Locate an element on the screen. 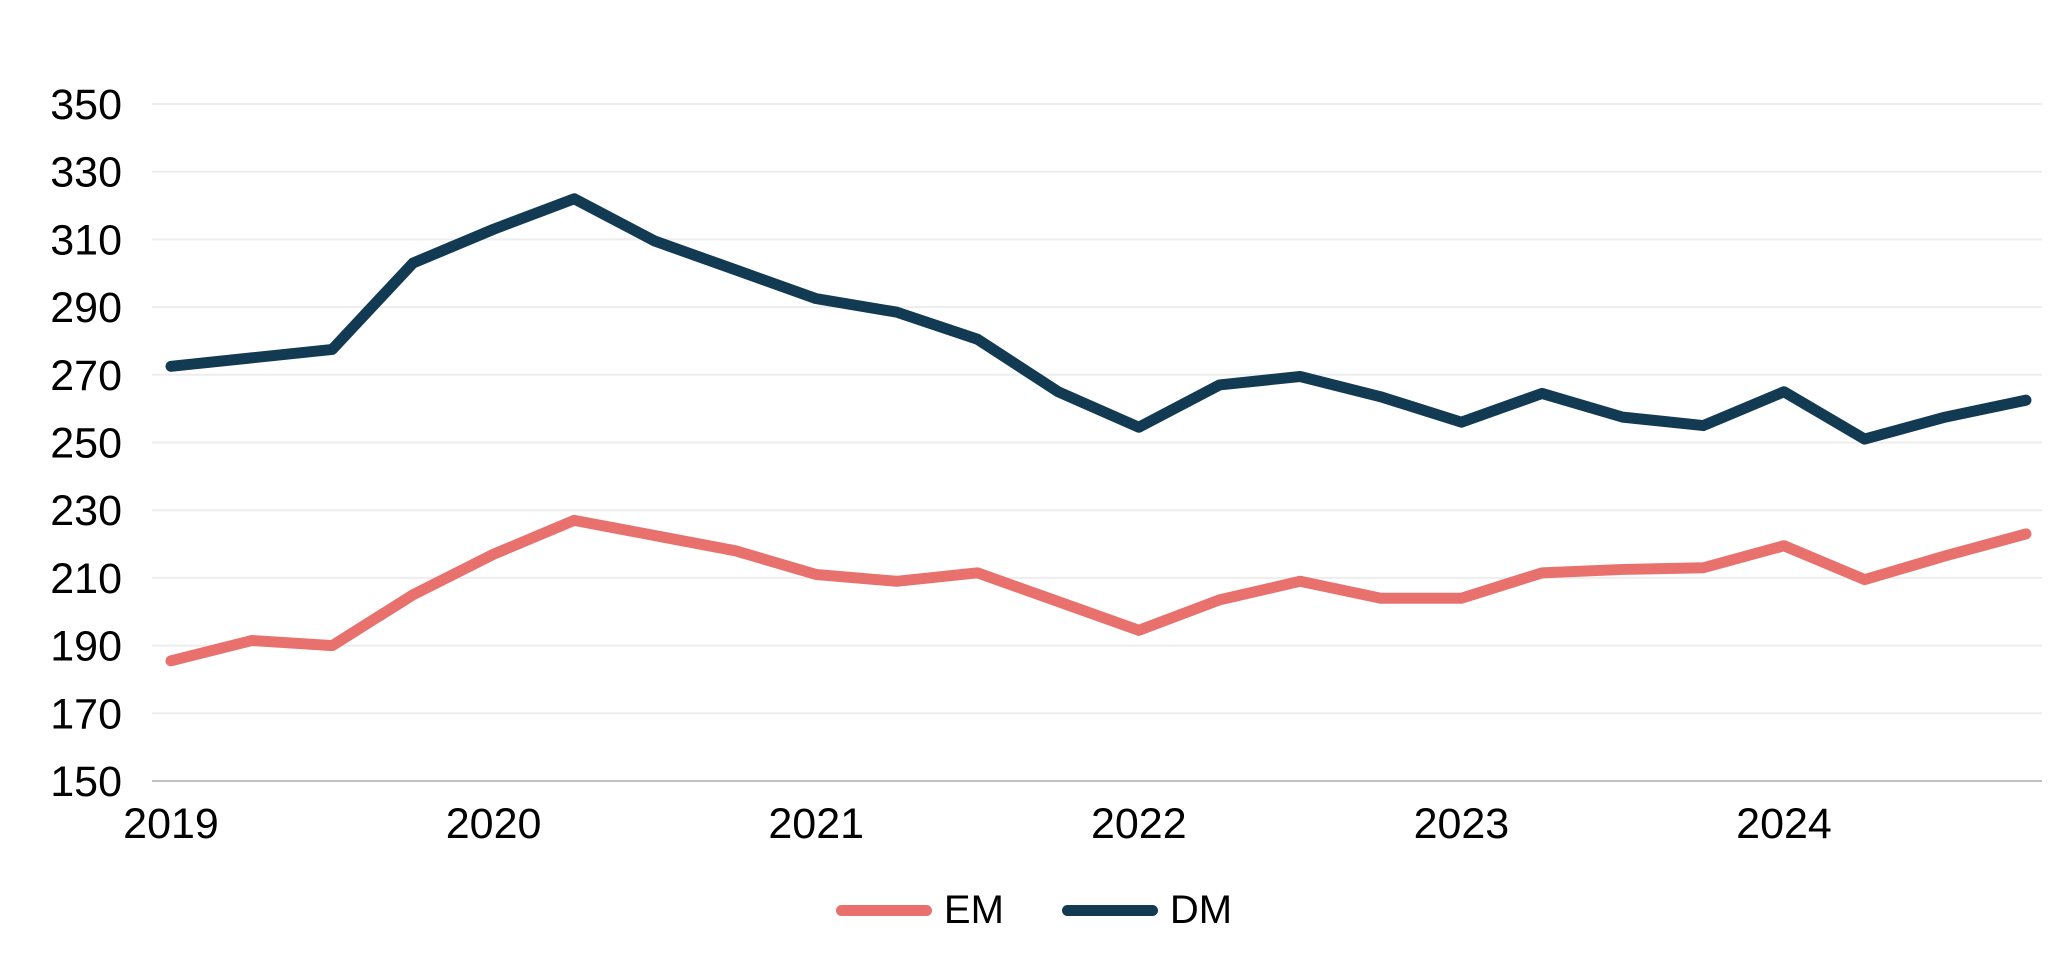  y-axis-tick-label: 230 is located at coordinates (86, 511).